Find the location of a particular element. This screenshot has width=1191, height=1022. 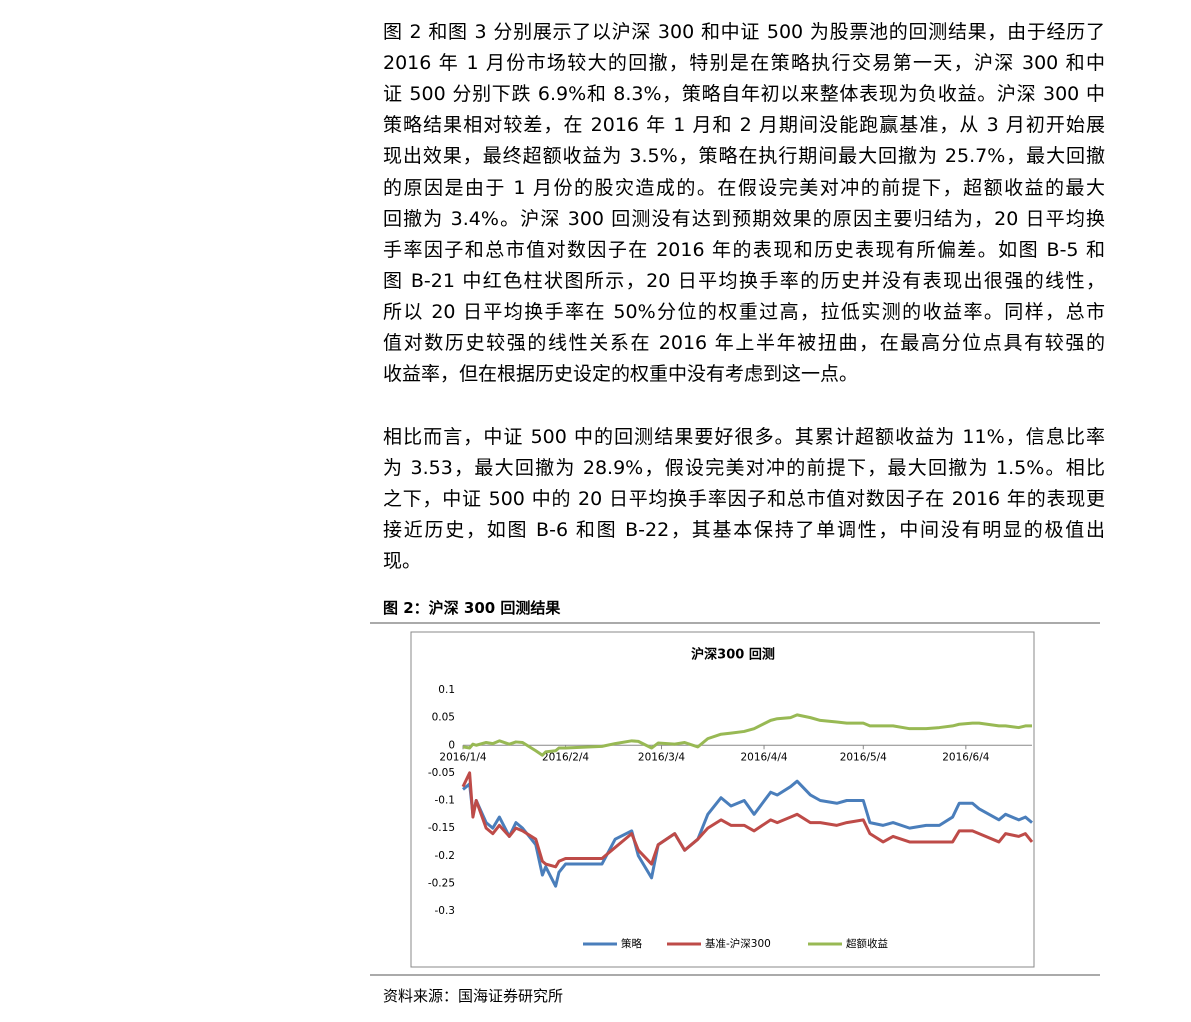

text-line: 收益率，但在根据历史设定的权重中没有考虑到这一点。 is located at coordinates (621, 374).